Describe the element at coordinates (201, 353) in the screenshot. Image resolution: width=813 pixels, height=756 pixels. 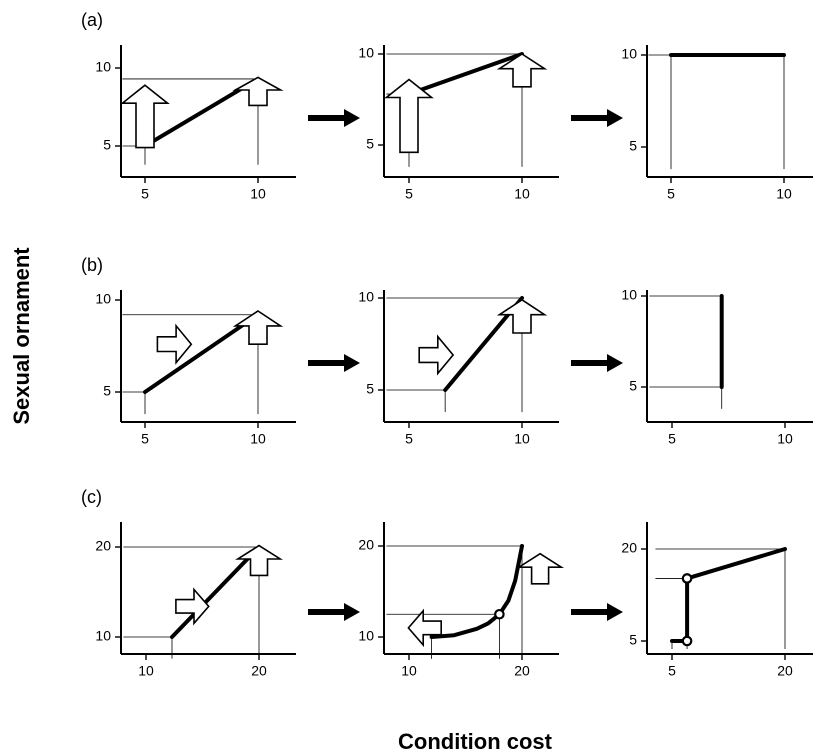
I see `response-line-b1` at that location.